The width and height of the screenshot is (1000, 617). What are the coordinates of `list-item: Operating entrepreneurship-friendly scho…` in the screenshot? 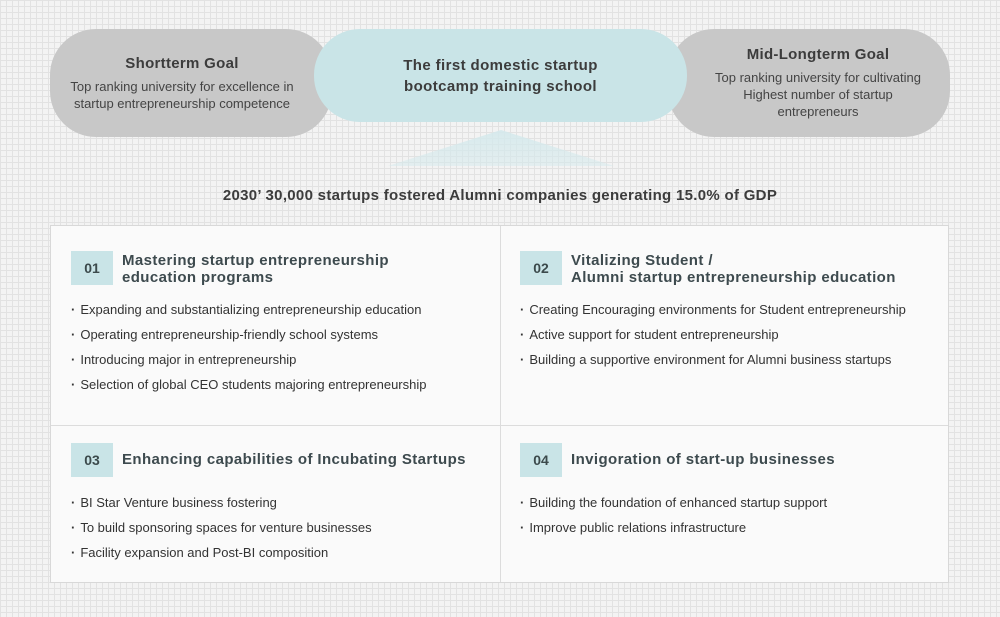 It's located at (249, 334).